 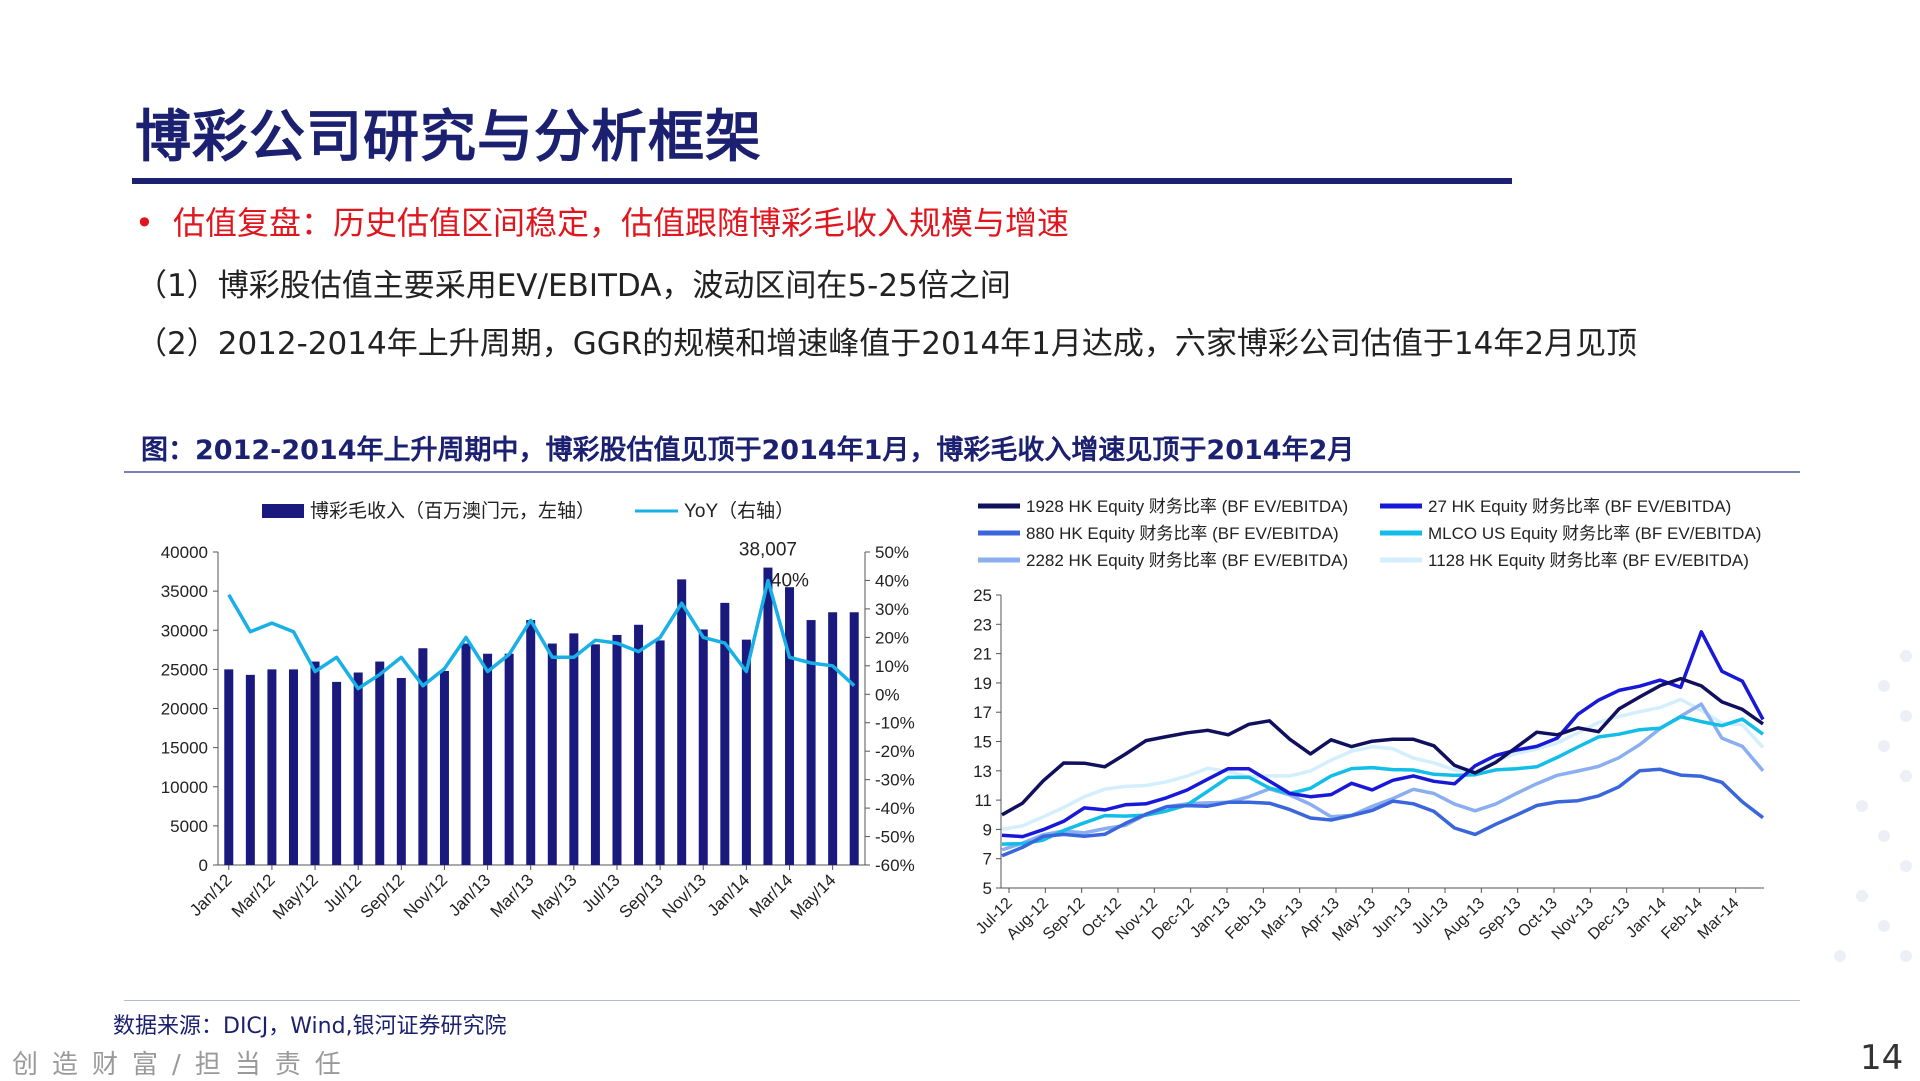 What do you see at coordinates (1283, 919) in the screenshot?
I see `x-tick-label: Mar-13` at bounding box center [1283, 919].